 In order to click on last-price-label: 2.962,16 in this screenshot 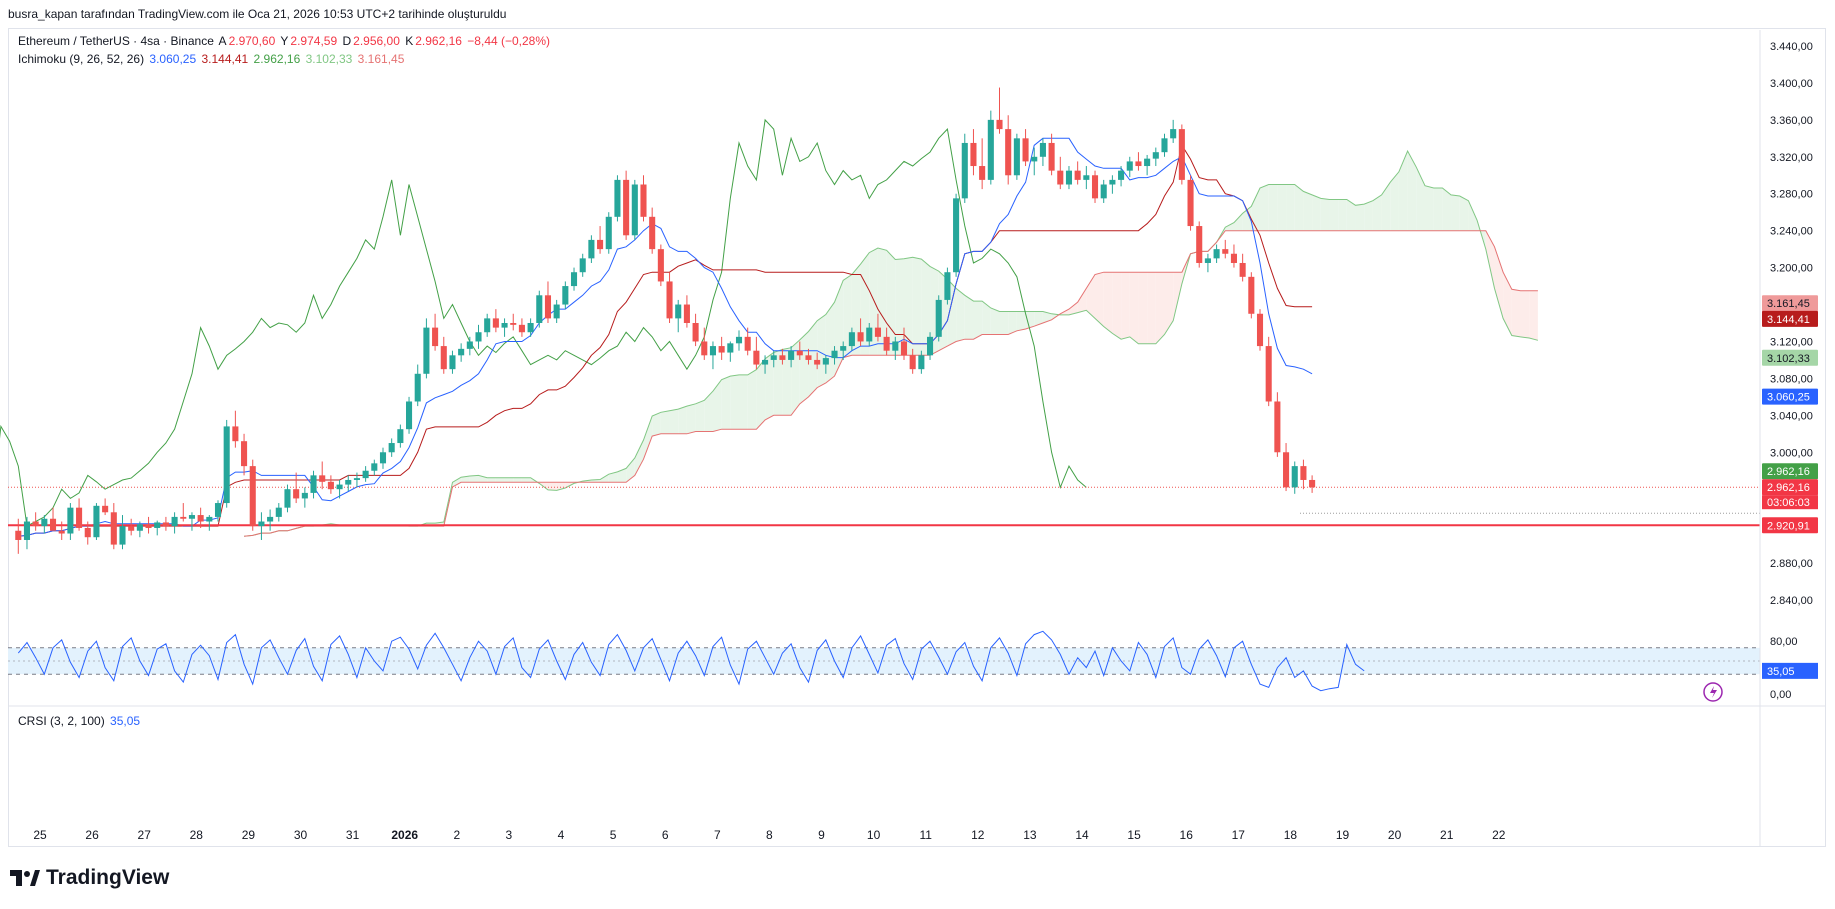, I will do `click(1788, 488)`.